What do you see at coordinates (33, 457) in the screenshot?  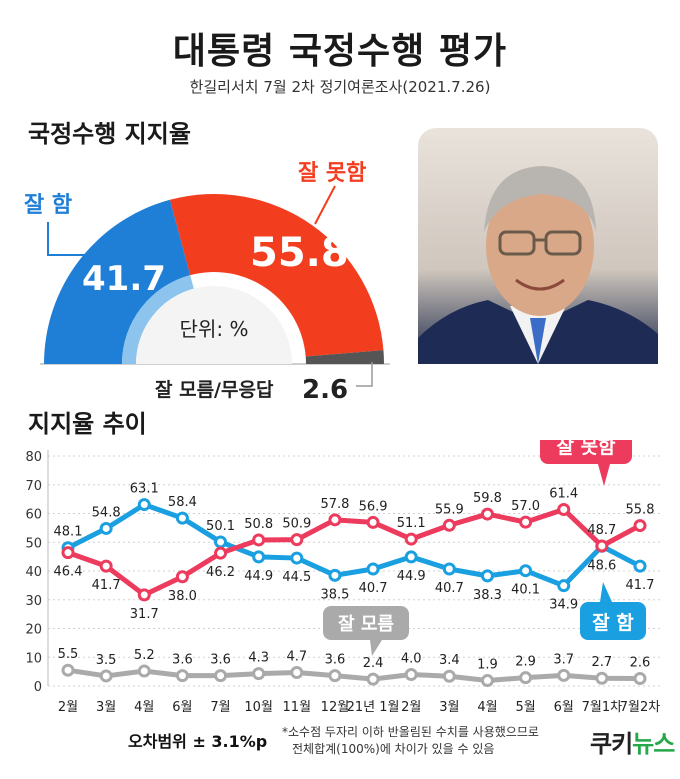 I see `y-tick-label: 80` at bounding box center [33, 457].